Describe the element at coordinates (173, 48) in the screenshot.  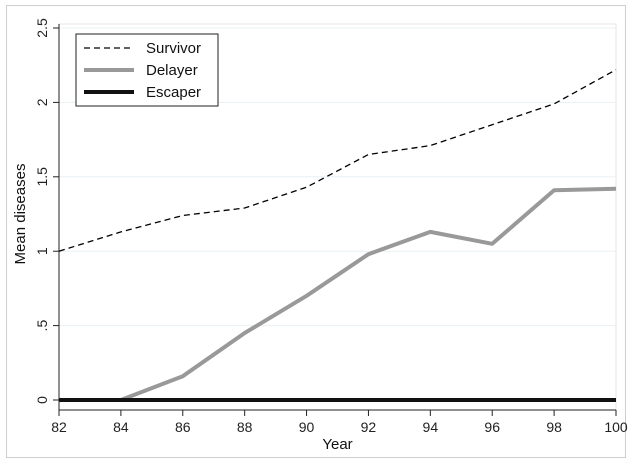
I see `legend-label-survivor: Survivor` at that location.